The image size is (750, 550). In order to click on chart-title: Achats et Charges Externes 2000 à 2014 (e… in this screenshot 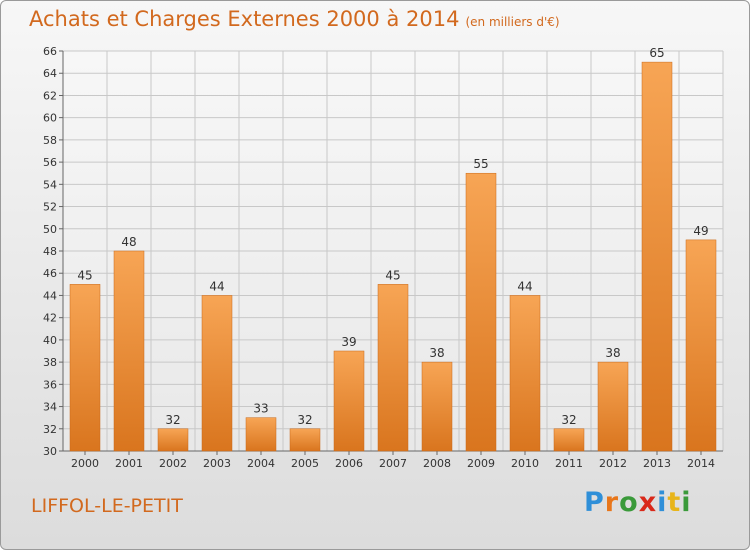, I will do `click(294, 19)`.